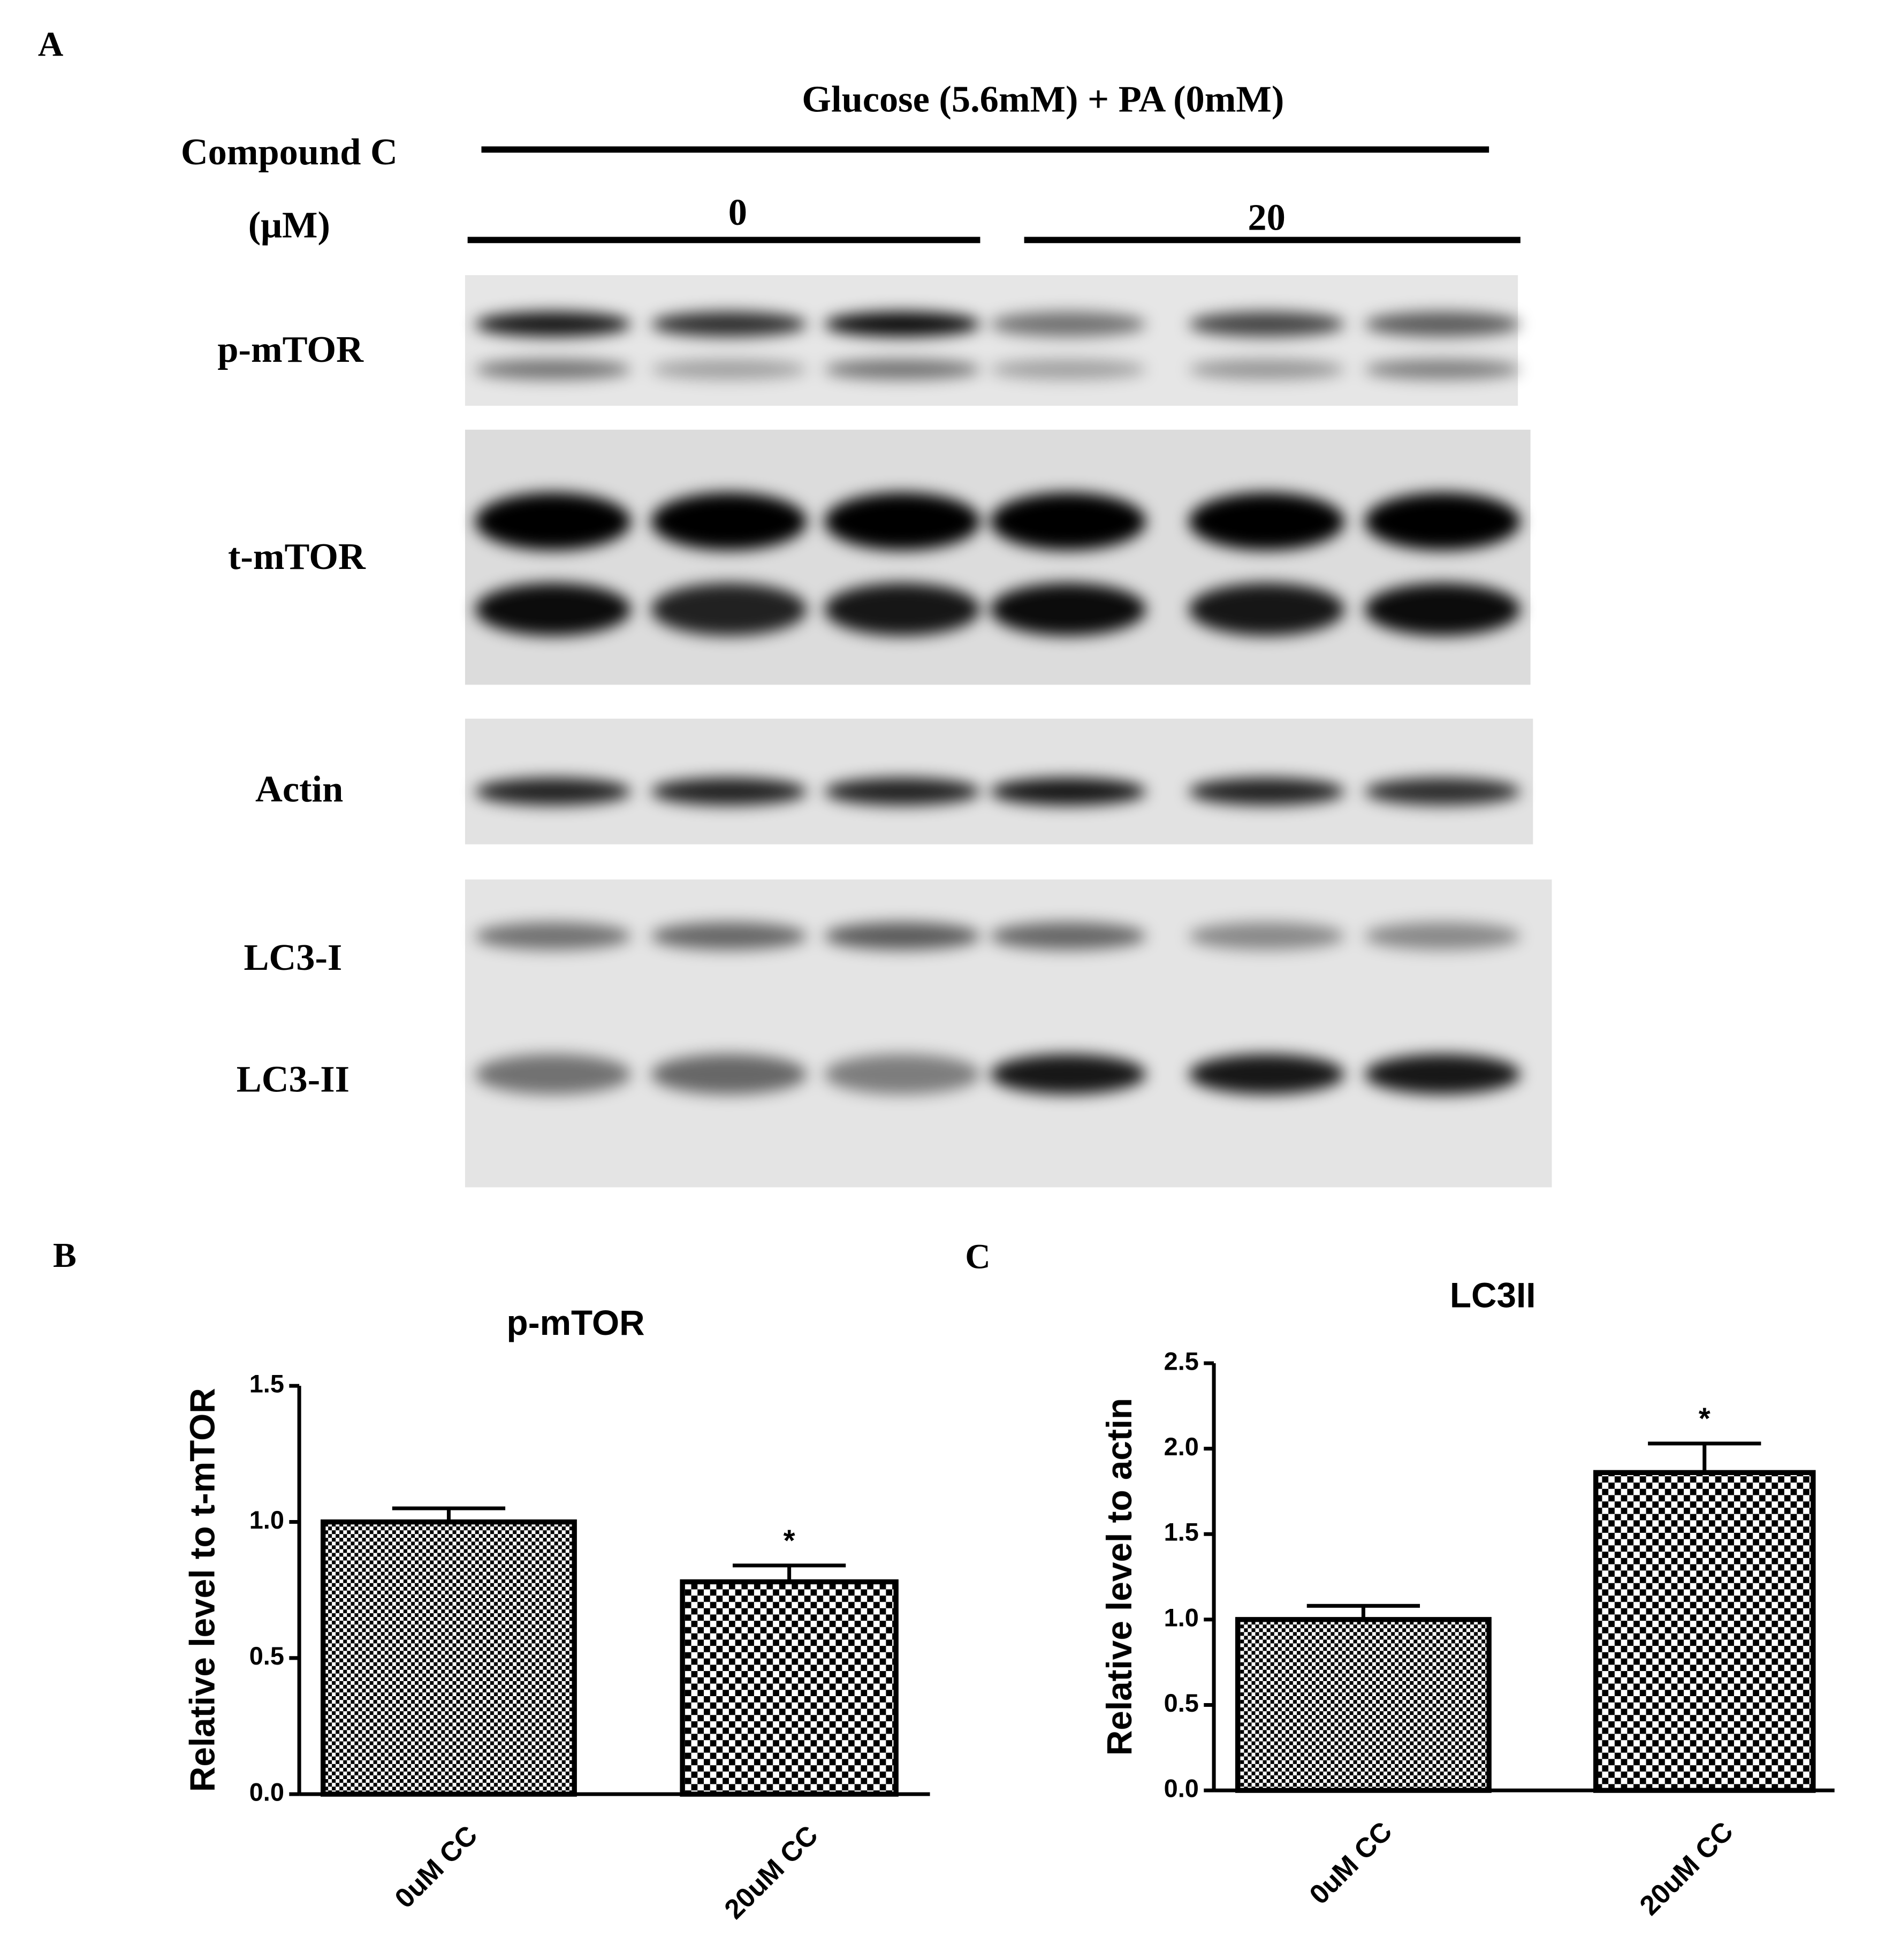  Describe the element at coordinates (299, 789) in the screenshot. I see `band-label: Actin` at that location.